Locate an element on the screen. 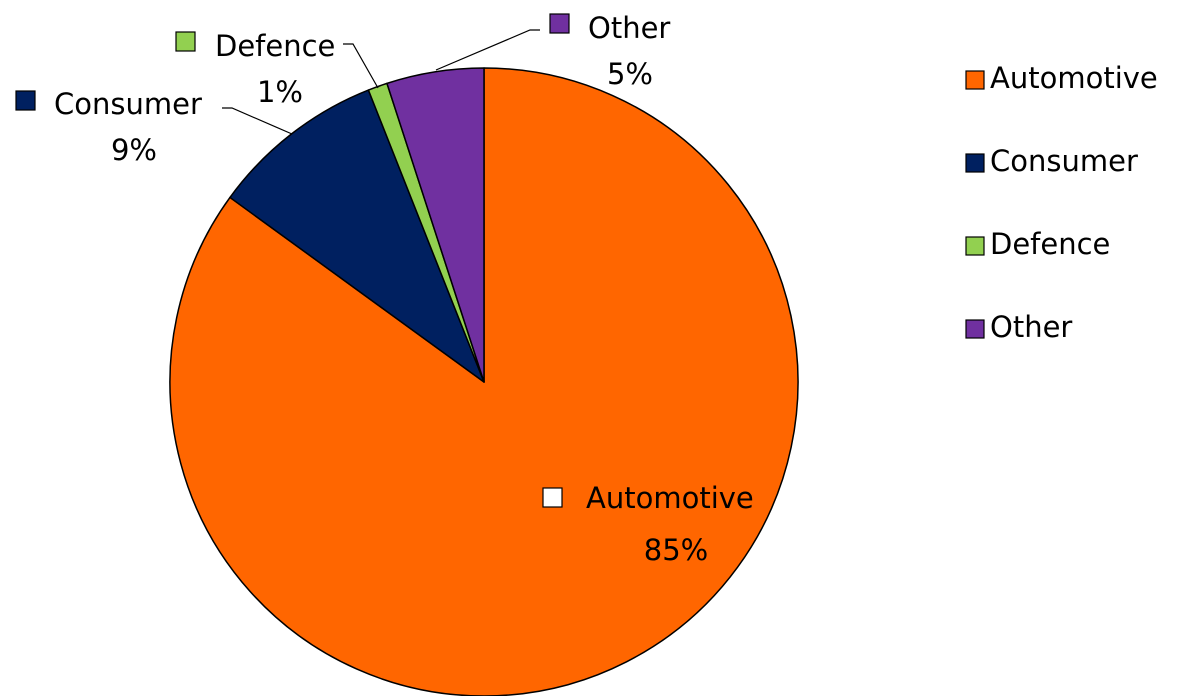  legend-label-automotive: Automotive is located at coordinates (1074, 78).